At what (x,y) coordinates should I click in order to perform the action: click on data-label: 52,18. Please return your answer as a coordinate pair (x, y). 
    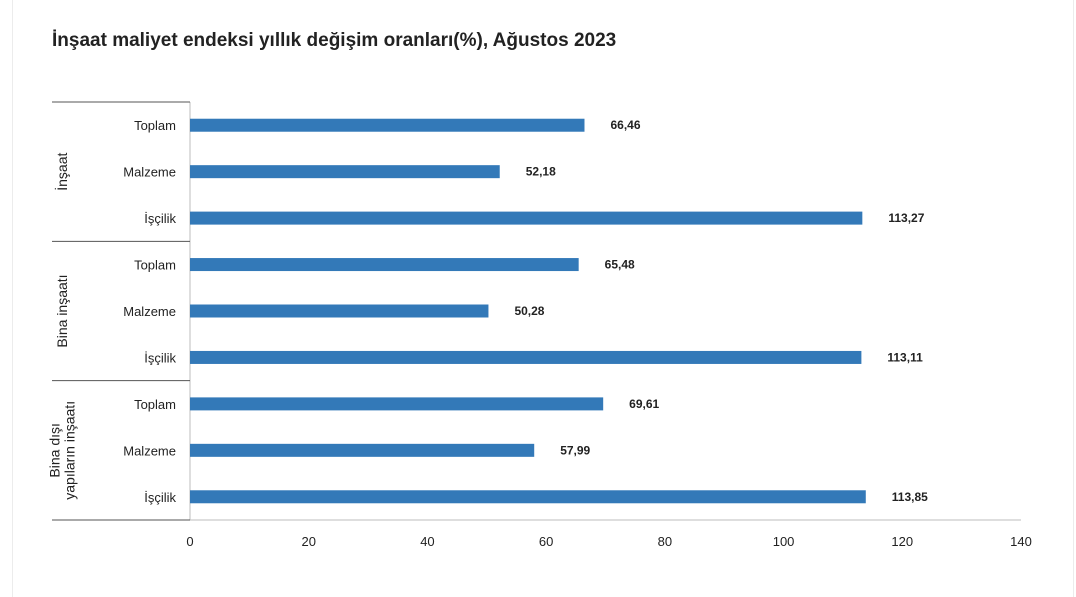
    Looking at the image, I should click on (541, 172).